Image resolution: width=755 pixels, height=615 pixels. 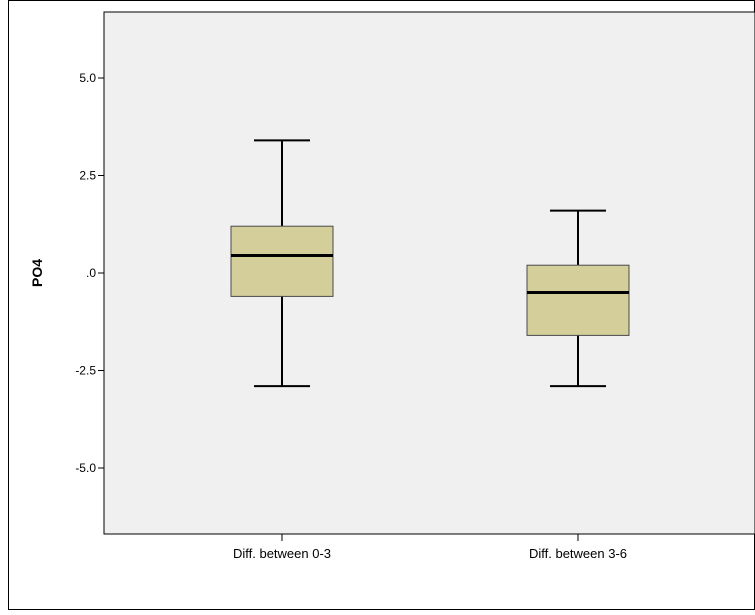 What do you see at coordinates (282, 553) in the screenshot?
I see `x-tick-label: Diff. between 0-3` at bounding box center [282, 553].